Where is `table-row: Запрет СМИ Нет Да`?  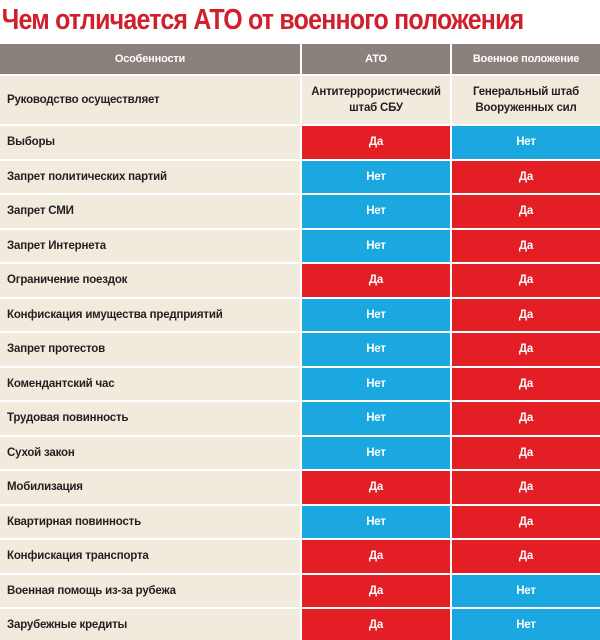 table-row: Запрет СМИ Нет Да is located at coordinates (300, 211).